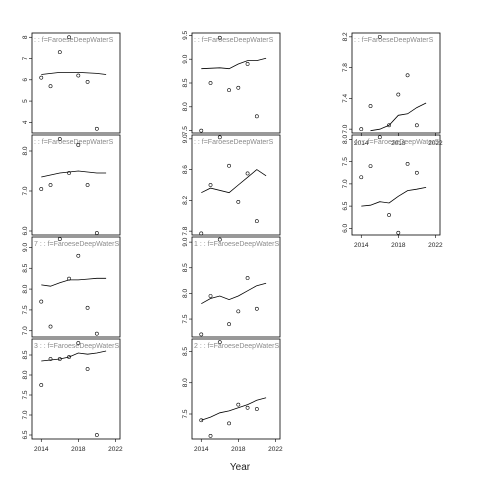  What do you see at coordinates (345, 67) in the screenshot?
I see `y-tick-label: 7.8` at bounding box center [345, 67].